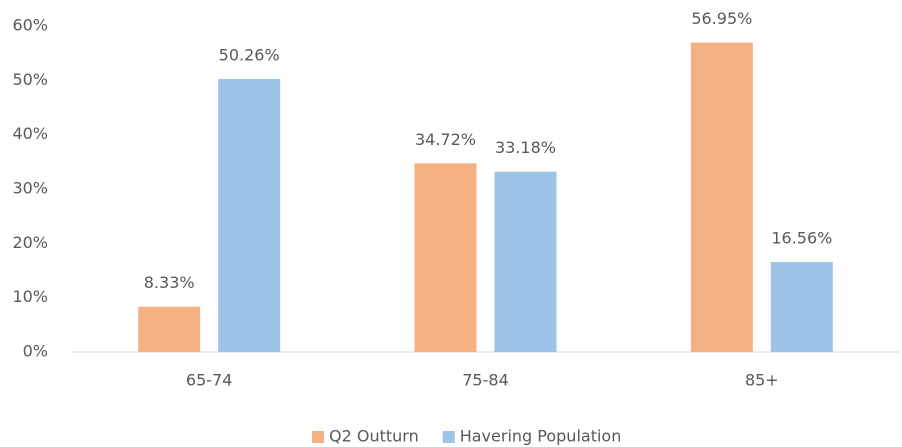 This screenshot has height=447, width=902. What do you see at coordinates (485, 380) in the screenshot?
I see `x-tick-label: 75-84` at bounding box center [485, 380].